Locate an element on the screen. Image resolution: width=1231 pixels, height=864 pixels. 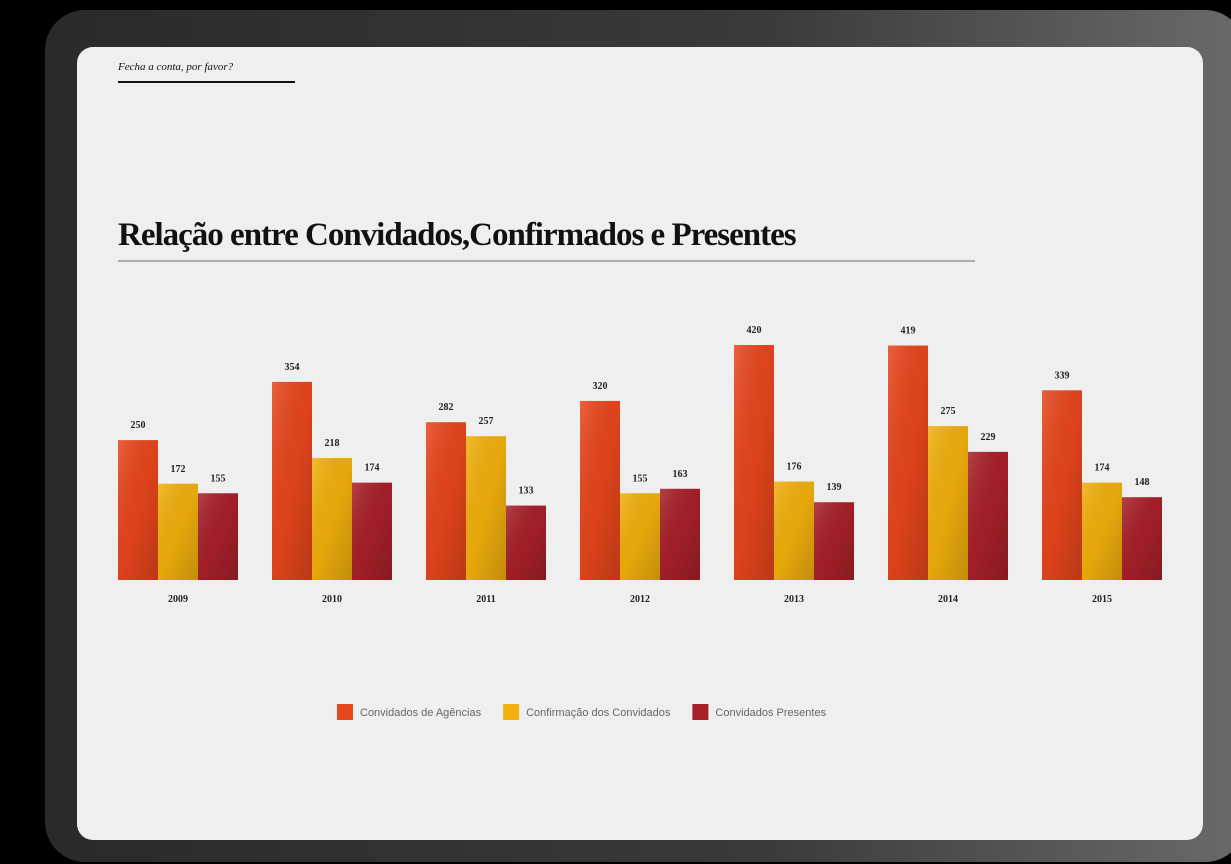
x-tick-label: 2012 is located at coordinates (640, 599).